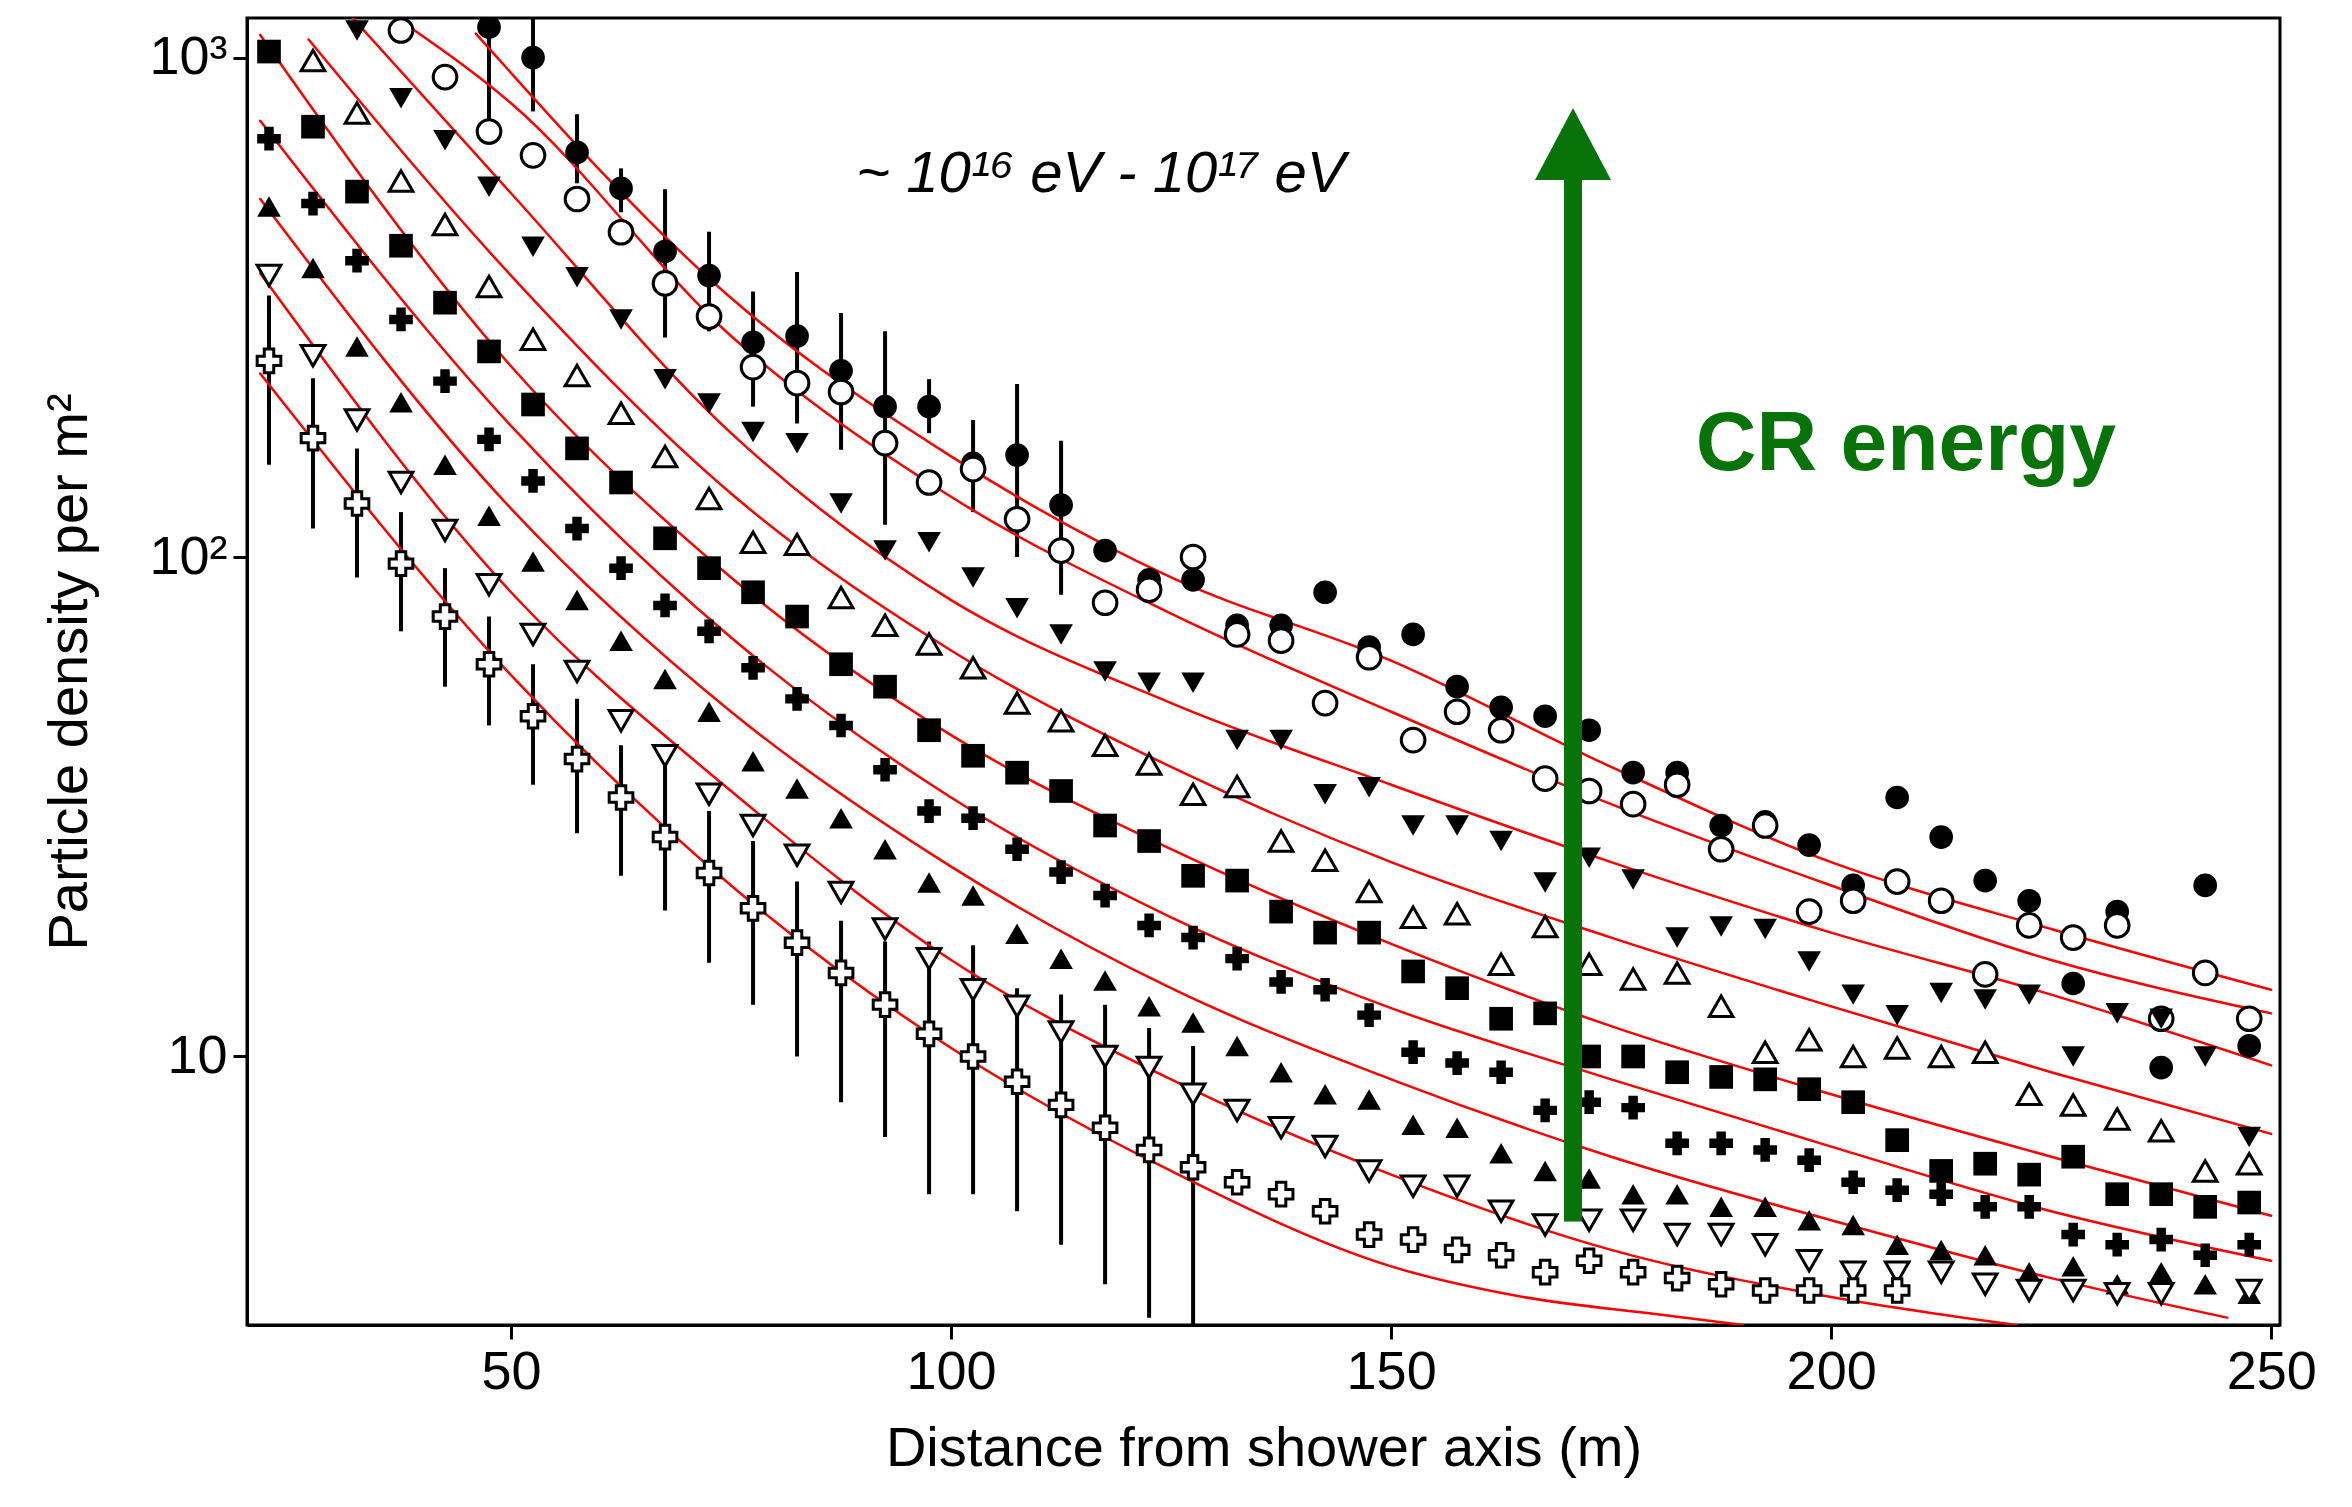  Describe the element at coordinates (951, 1369) in the screenshot. I see `x-tick-label: 100` at that location.